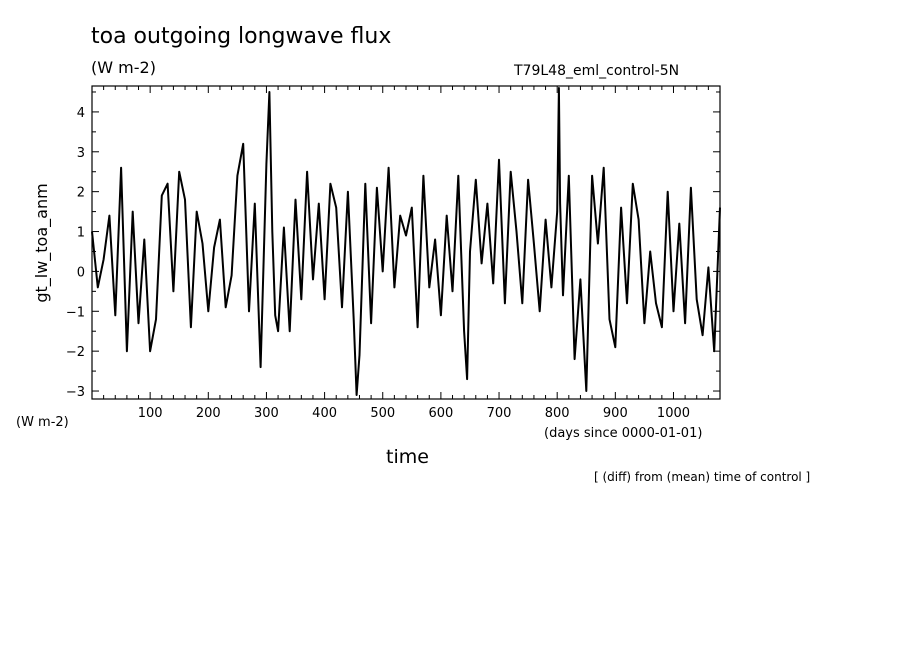 The width and height of the screenshot is (904, 654). What do you see at coordinates (208, 413) in the screenshot?
I see `x-tick-label: 200` at bounding box center [208, 413].